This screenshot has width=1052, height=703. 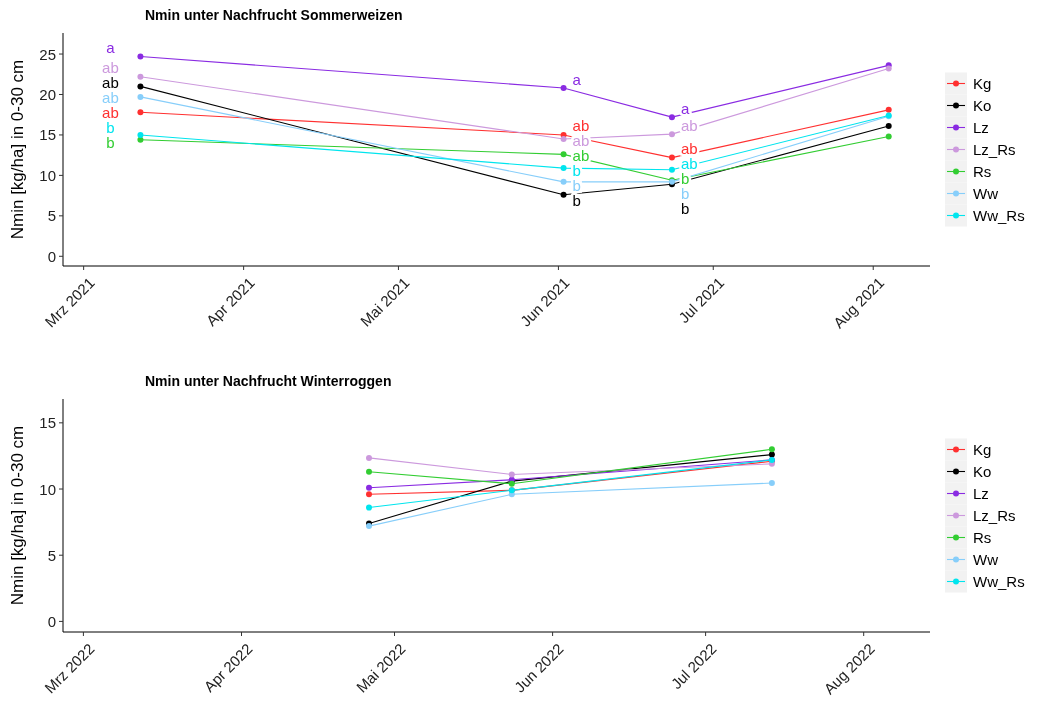 I want to click on y-tick-label: 20, so click(x=47, y=94).